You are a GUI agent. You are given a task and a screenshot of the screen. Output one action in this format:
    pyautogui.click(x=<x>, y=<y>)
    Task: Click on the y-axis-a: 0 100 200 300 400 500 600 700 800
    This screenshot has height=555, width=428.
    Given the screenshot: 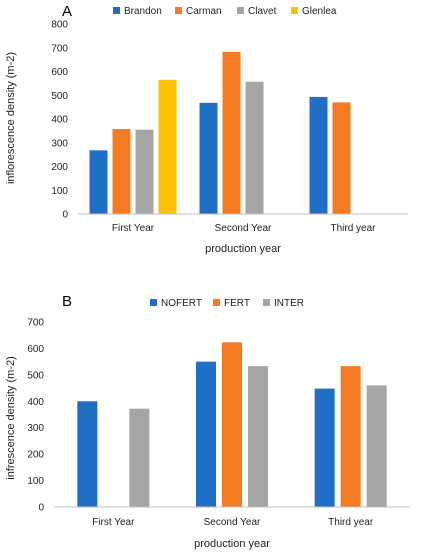 What is the action you would take?
    pyautogui.click(x=59, y=120)
    